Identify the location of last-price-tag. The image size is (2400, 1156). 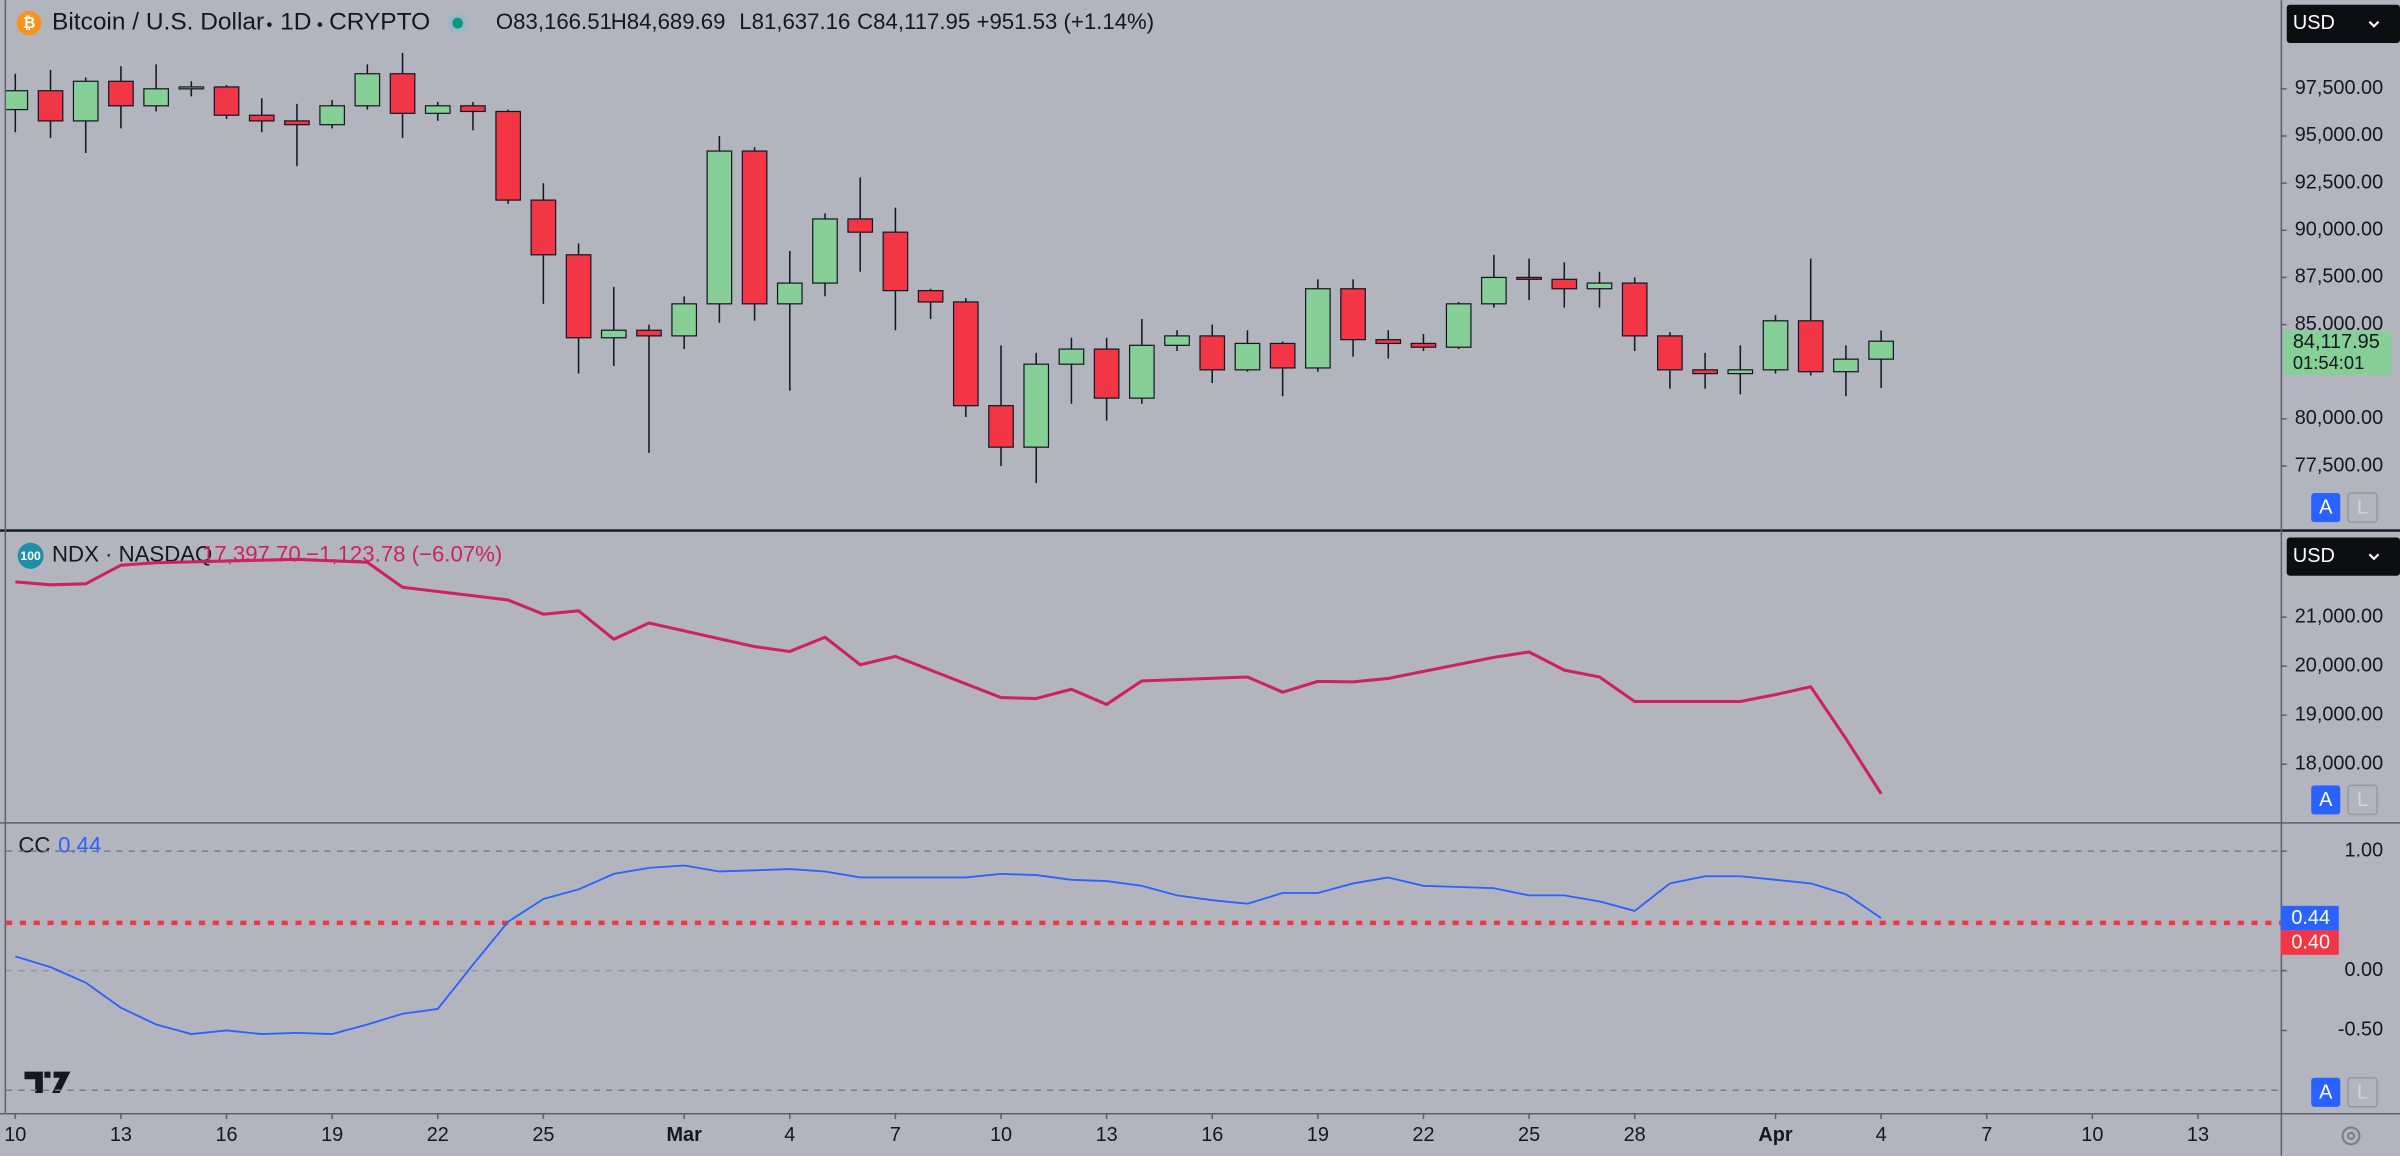
(2337, 352).